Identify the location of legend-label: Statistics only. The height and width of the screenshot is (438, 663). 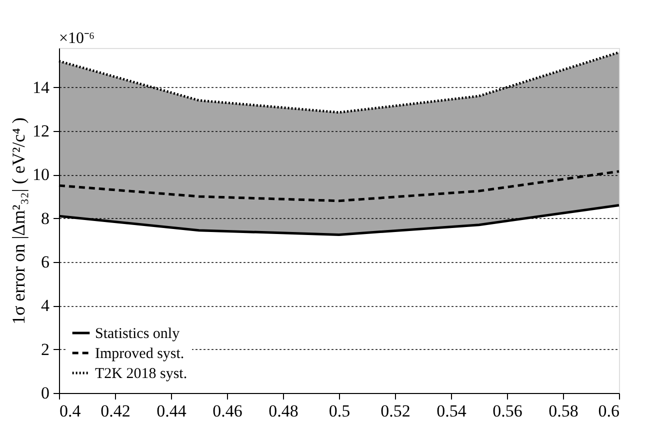
(137, 334).